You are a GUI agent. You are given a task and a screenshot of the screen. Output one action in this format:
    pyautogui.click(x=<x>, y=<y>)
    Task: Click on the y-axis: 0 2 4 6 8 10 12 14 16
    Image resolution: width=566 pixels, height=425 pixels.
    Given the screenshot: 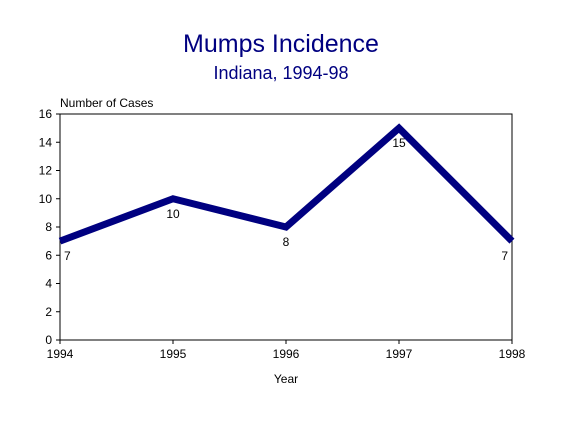 What is the action you would take?
    pyautogui.click(x=49, y=227)
    